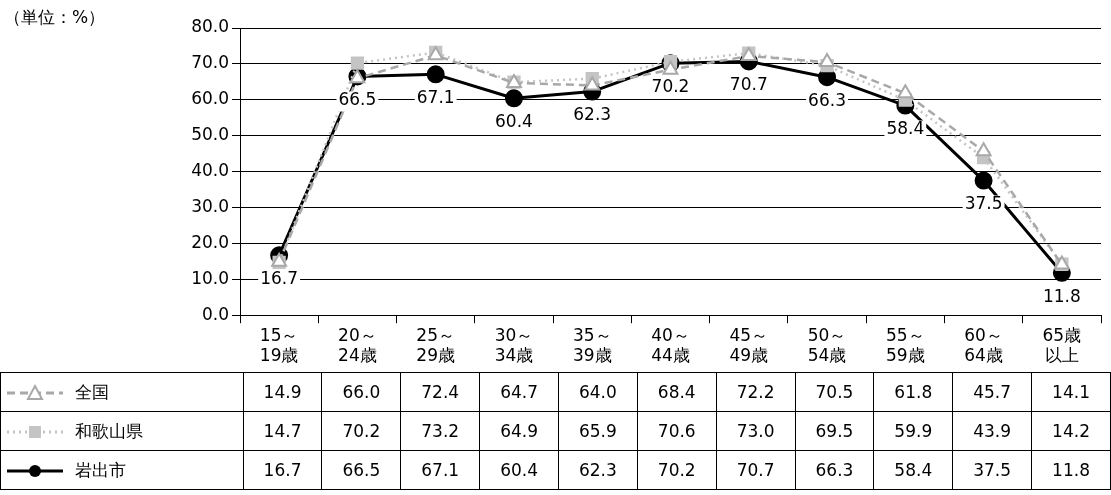 Image resolution: width=1111 pixels, height=495 pixels. What do you see at coordinates (913, 470) in the screenshot?
I see `data-label: 58.4` at bounding box center [913, 470].